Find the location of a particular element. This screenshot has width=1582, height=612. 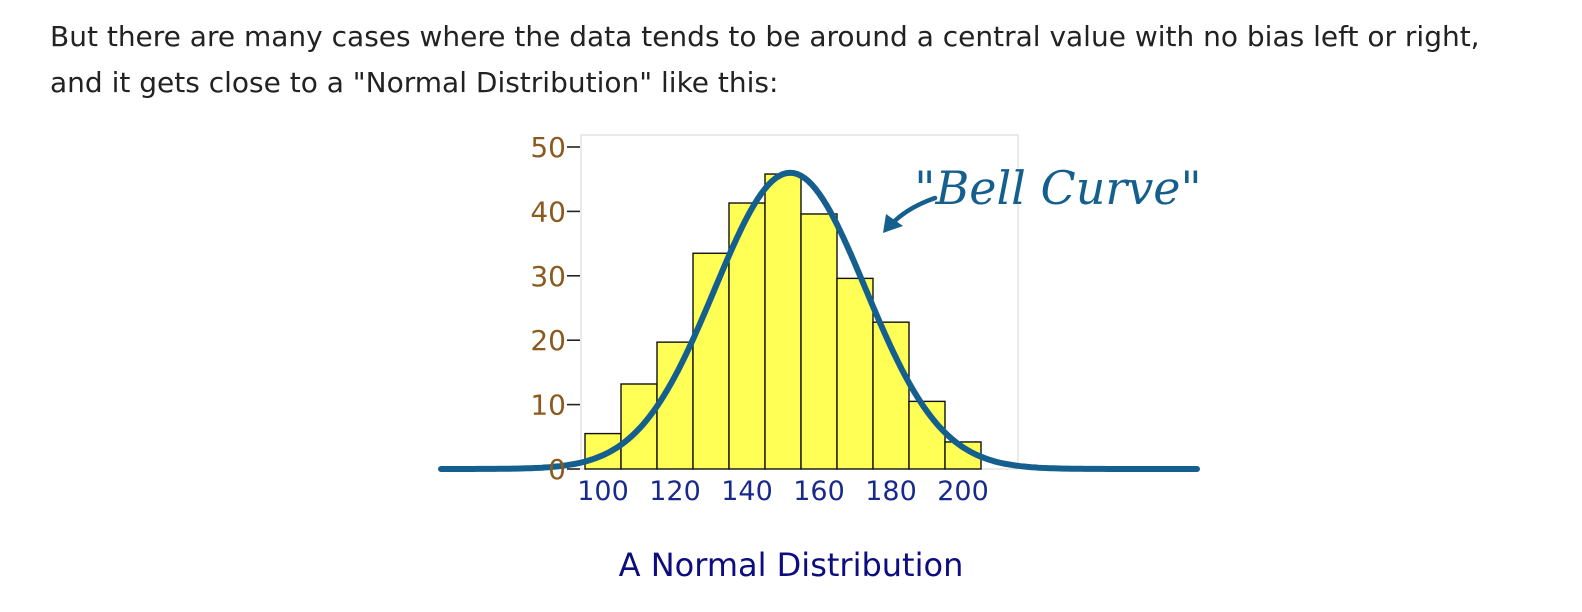

y-tick-label: 20 is located at coordinates (548, 340).